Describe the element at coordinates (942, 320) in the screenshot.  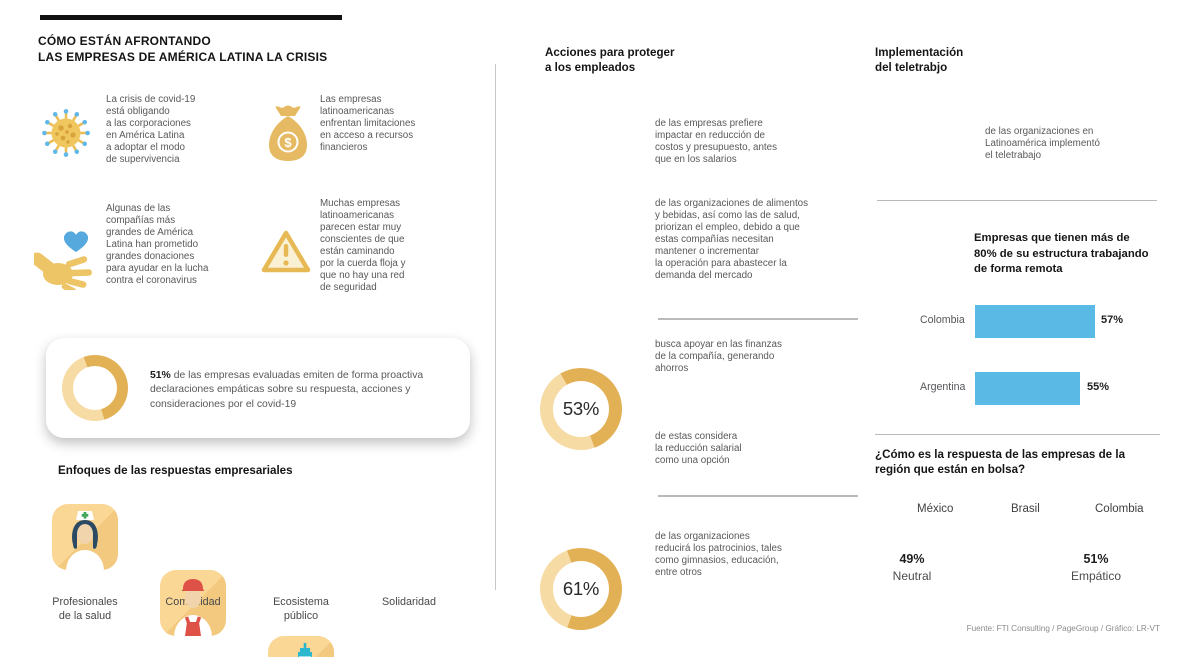
I see `bar-country-colombia: Colombia` at that location.